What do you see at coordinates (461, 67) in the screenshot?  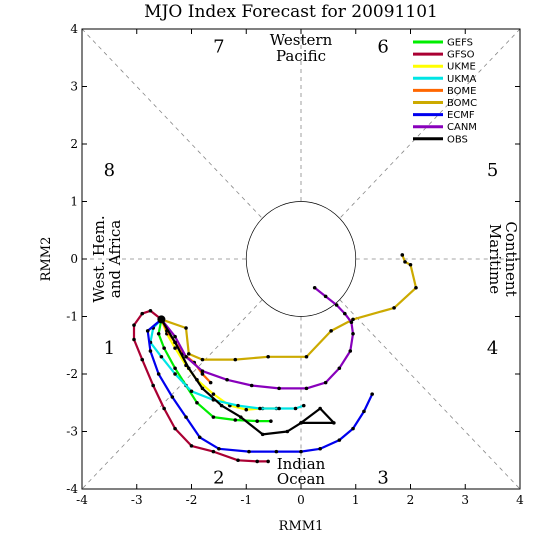 I see `legend-label-ukme: UKME` at bounding box center [461, 67].